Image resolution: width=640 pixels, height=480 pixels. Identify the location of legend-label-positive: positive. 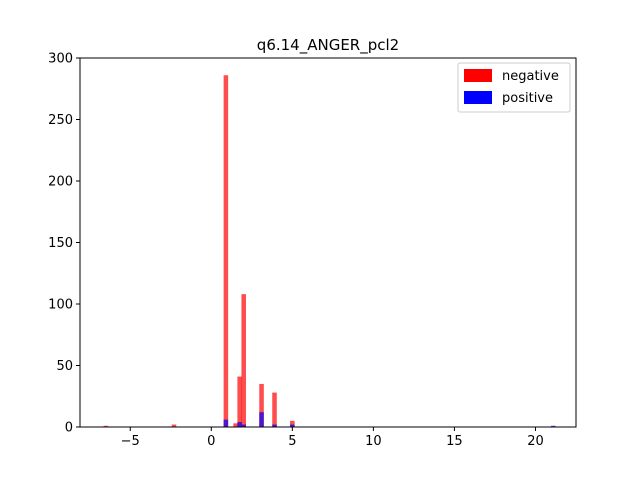
(527, 98).